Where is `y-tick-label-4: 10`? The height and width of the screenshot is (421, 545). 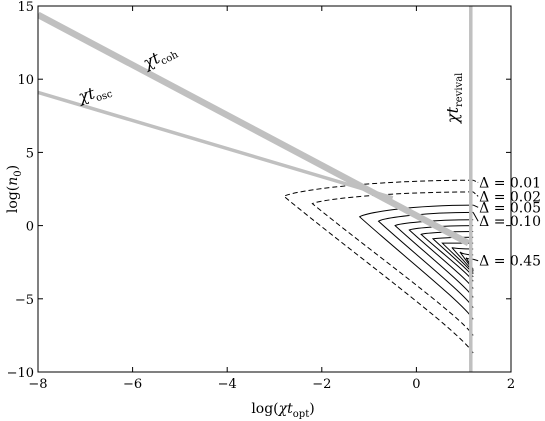
y-tick-label-4: 10 is located at coordinates (25, 80).